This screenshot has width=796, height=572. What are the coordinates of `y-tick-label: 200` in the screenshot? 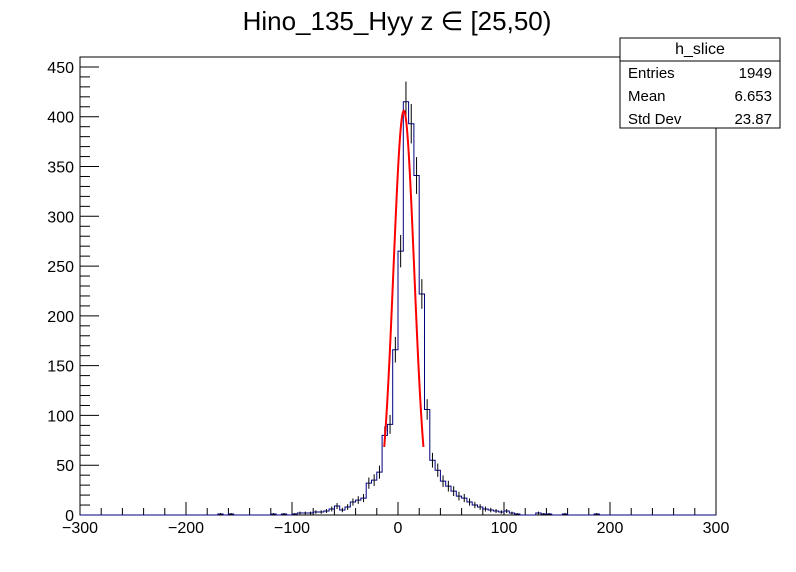 It's located at (60, 317).